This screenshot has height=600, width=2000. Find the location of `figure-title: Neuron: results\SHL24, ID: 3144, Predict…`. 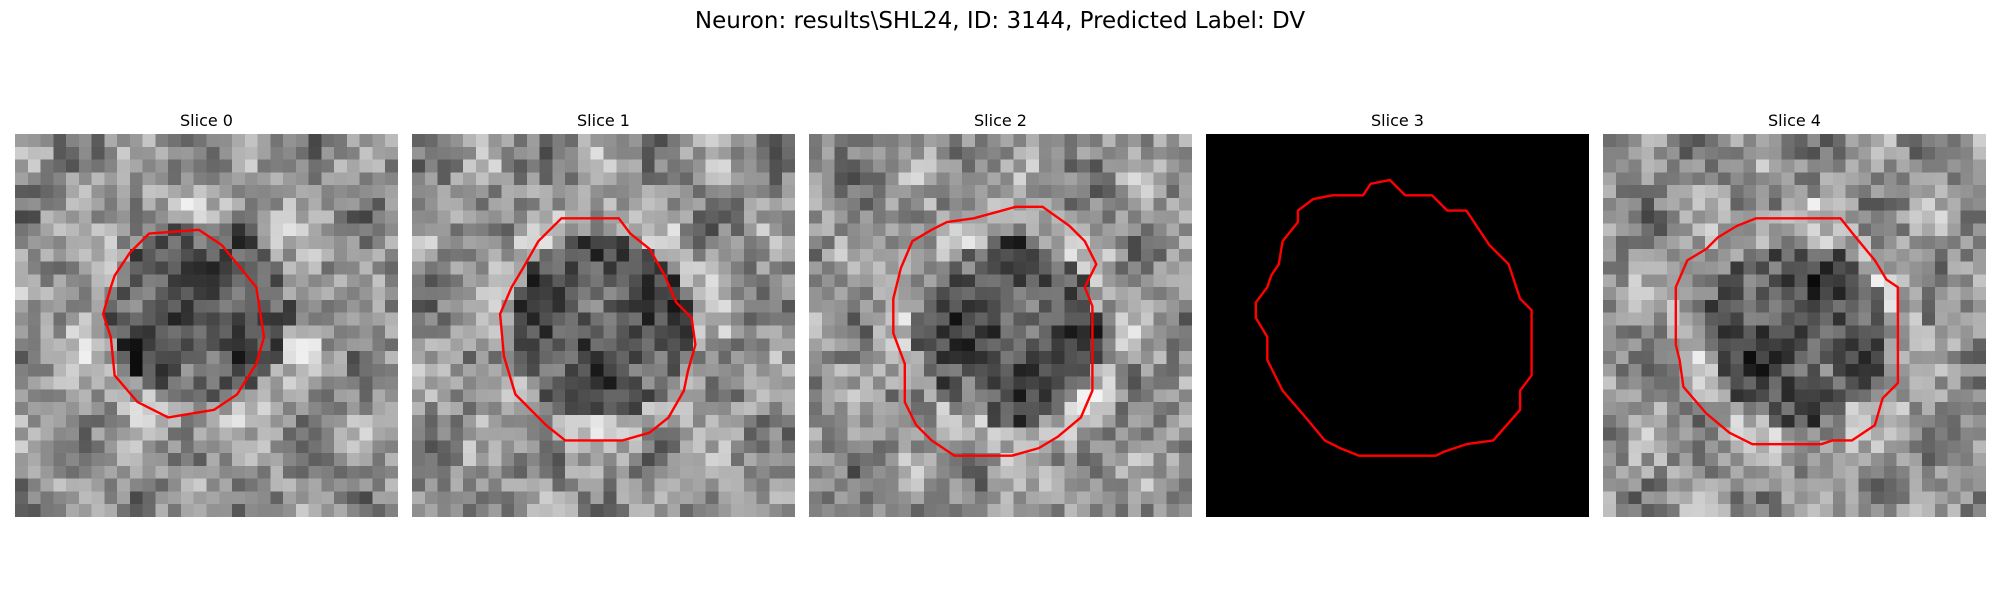

figure-title: Neuron: results\SHL24, ID: 3144, Predict… is located at coordinates (1000, 21).